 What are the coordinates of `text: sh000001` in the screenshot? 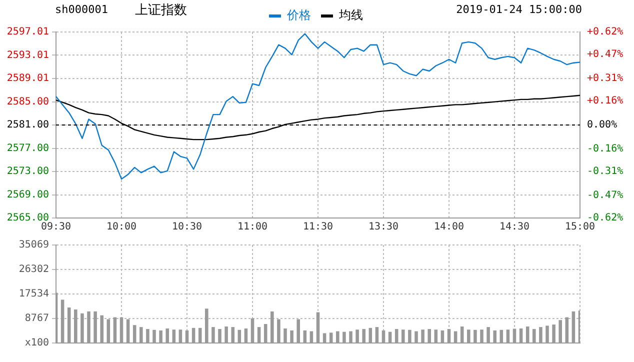 It's located at (81, 9).